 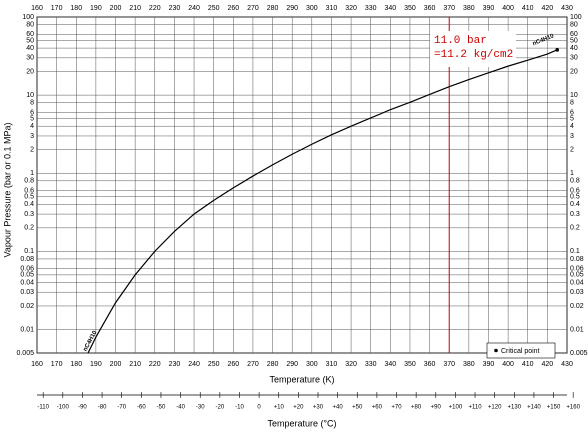 I want to click on y-tick-label: 0.4, so click(x=29, y=204).